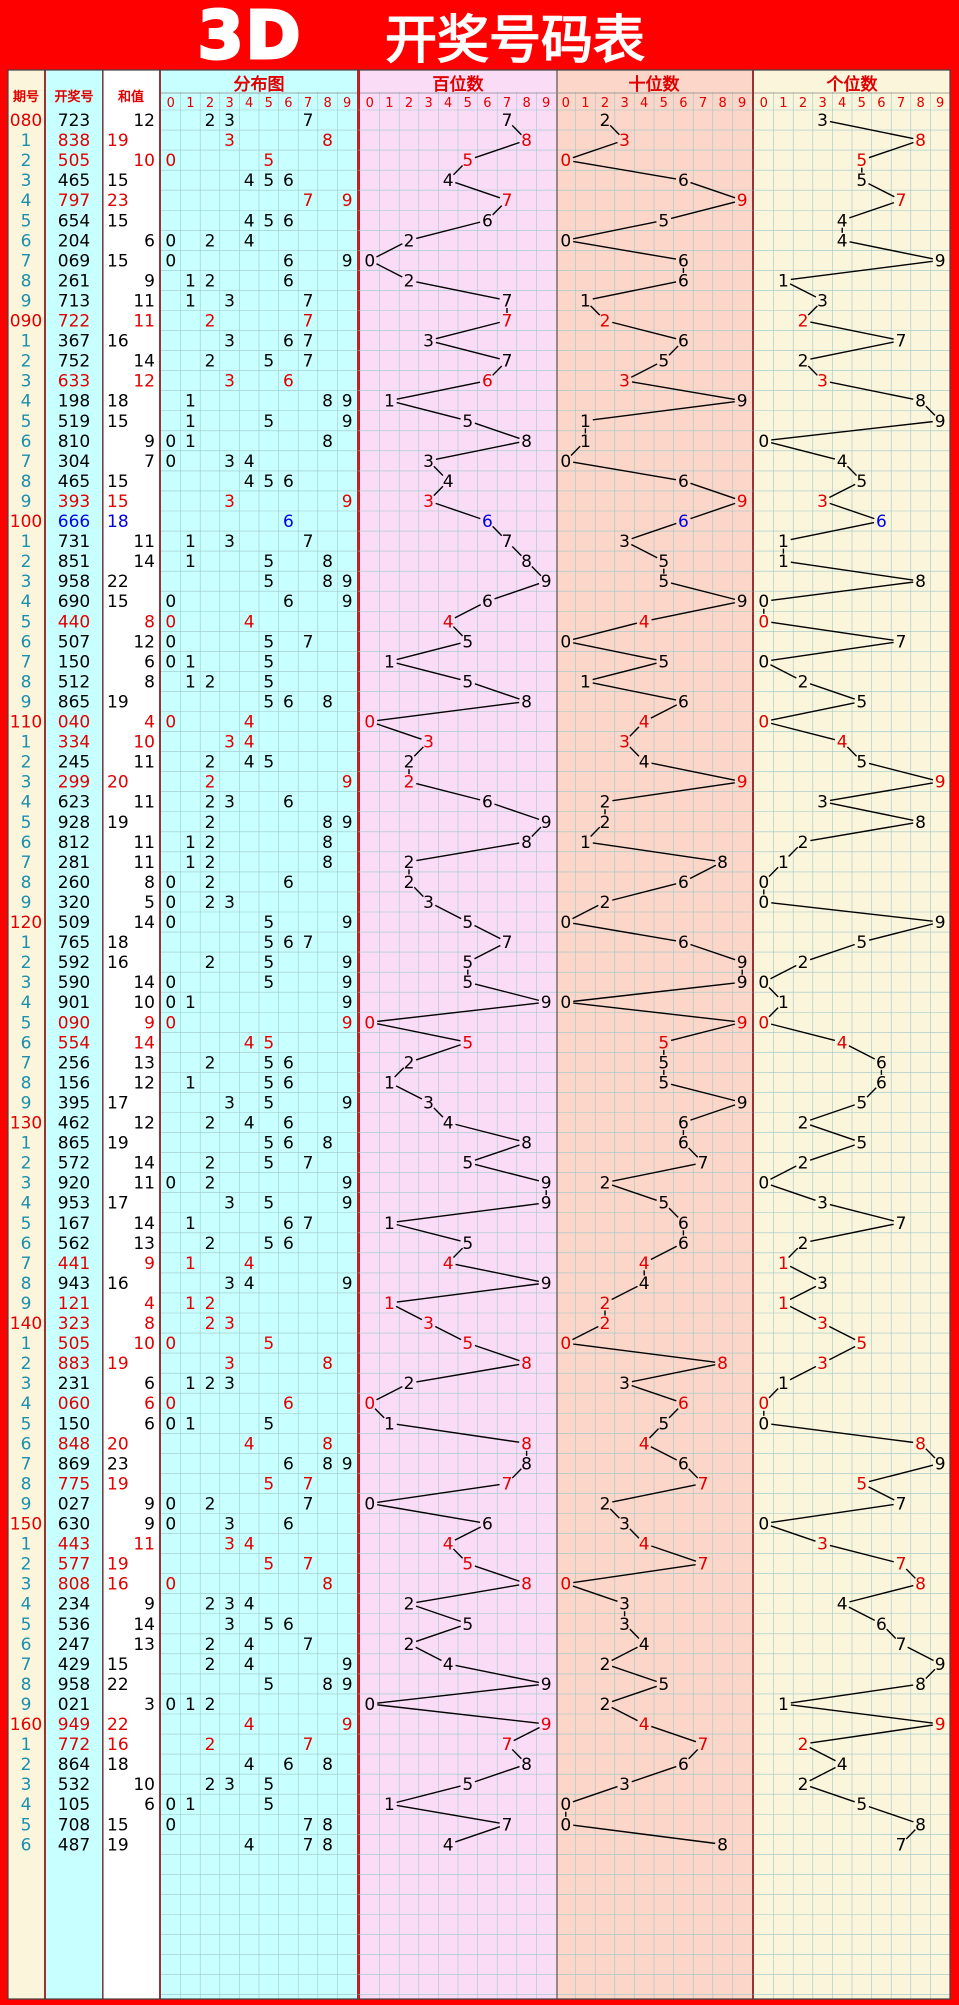 The image size is (959, 2005). Describe the element at coordinates (389, 1424) in the screenshot. I see `hundreds-digit: 1` at that location.